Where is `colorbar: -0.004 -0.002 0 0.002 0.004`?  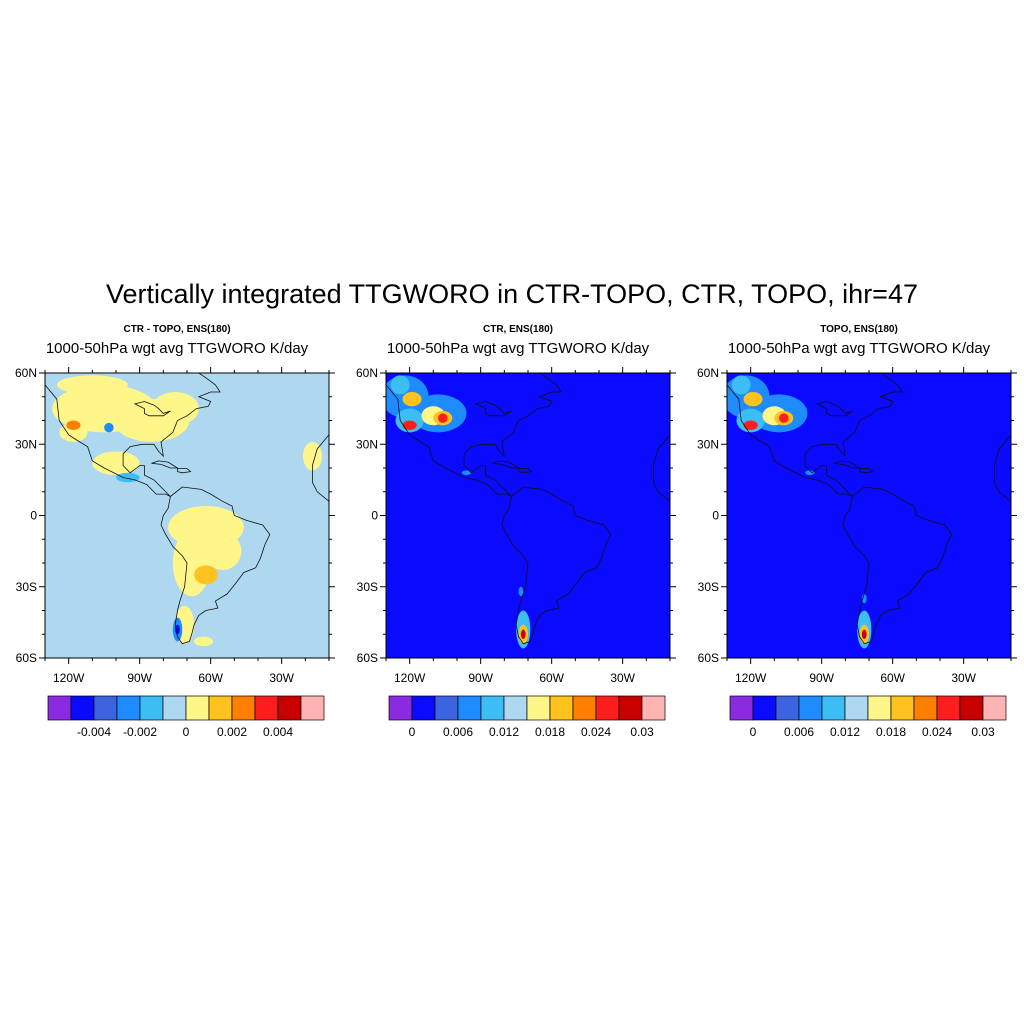 colorbar: -0.004 -0.002 0 0.002 0.004 is located at coordinates (186, 717).